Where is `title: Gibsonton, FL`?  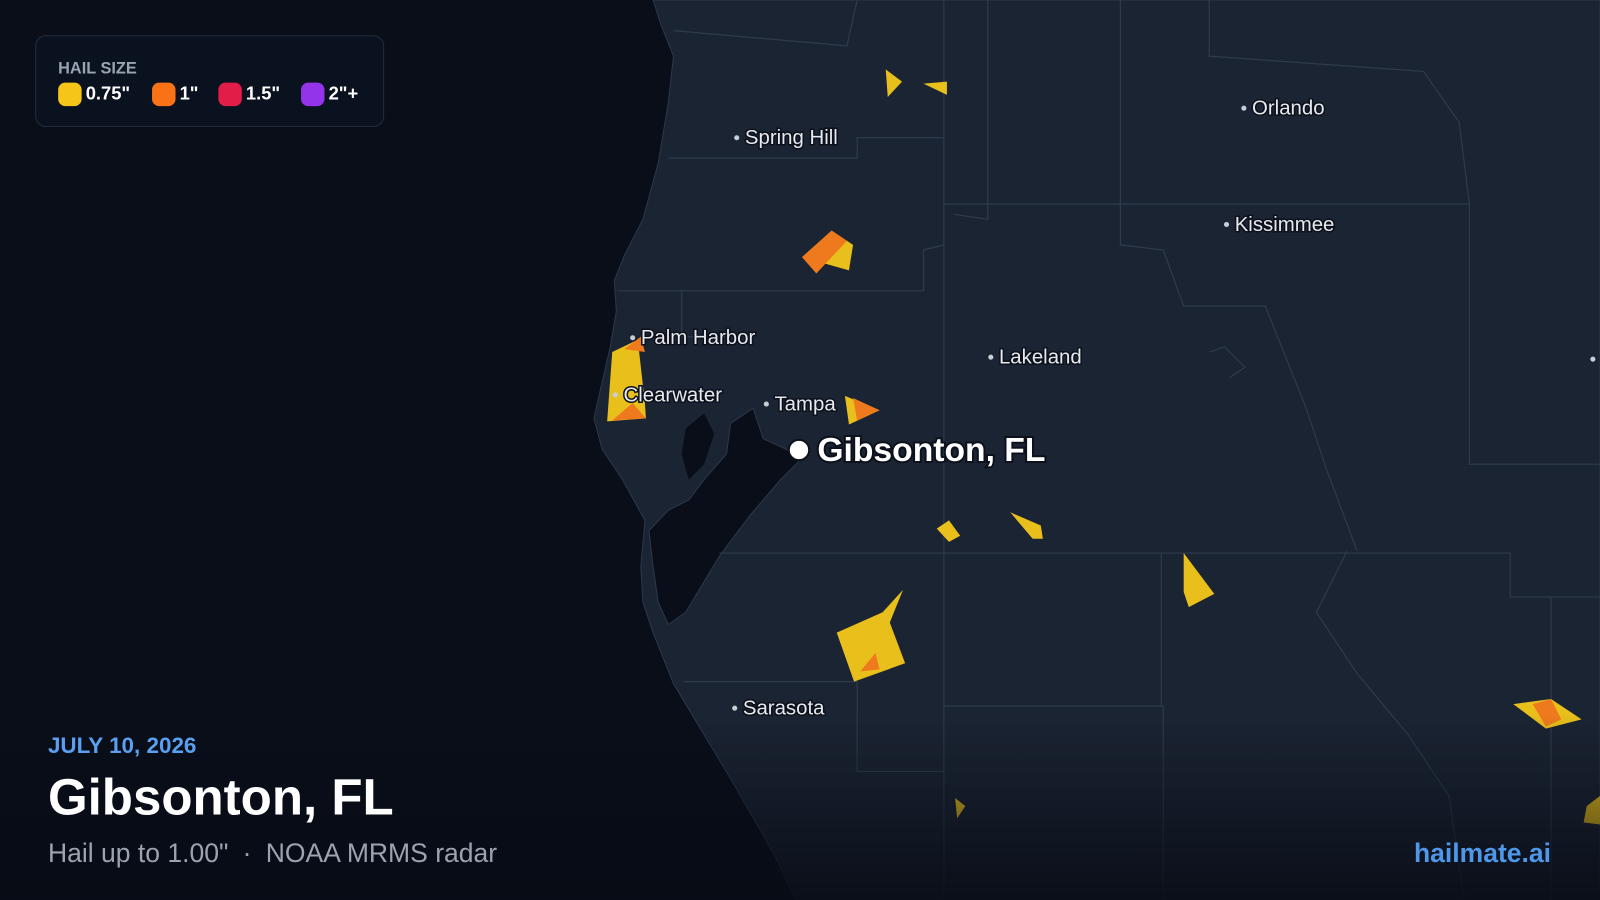
title: Gibsonton, FL is located at coordinates (221, 797).